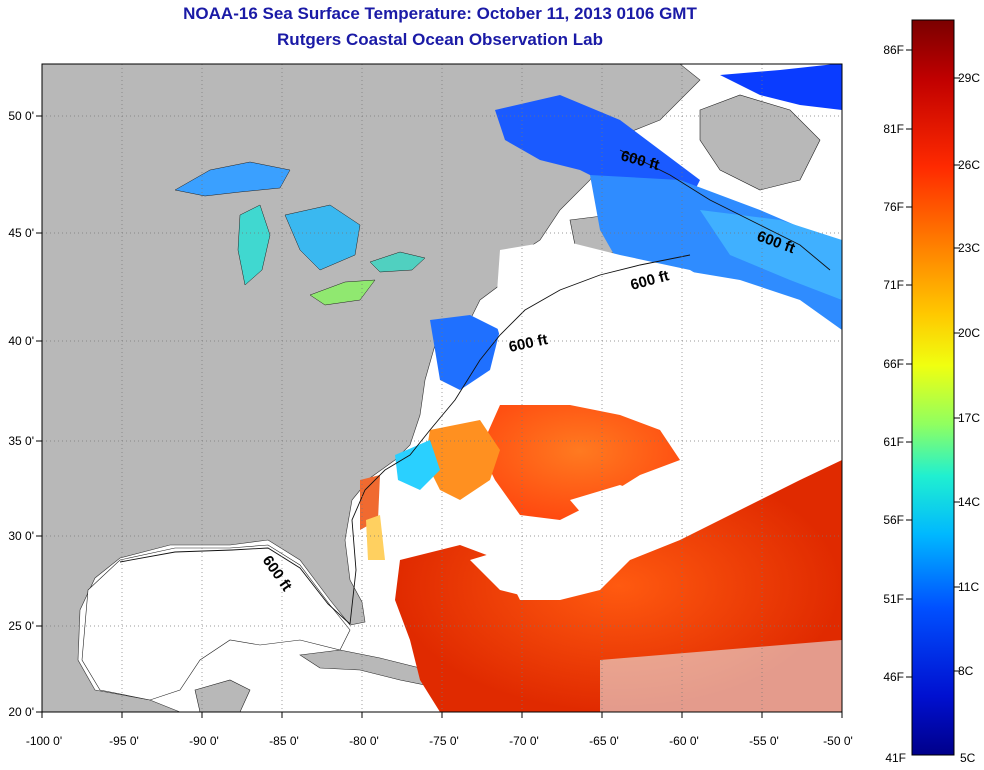 The image size is (984, 770). Describe the element at coordinates (21, 712) in the screenshot. I see `lat-tick-label: 20 0'` at that location.